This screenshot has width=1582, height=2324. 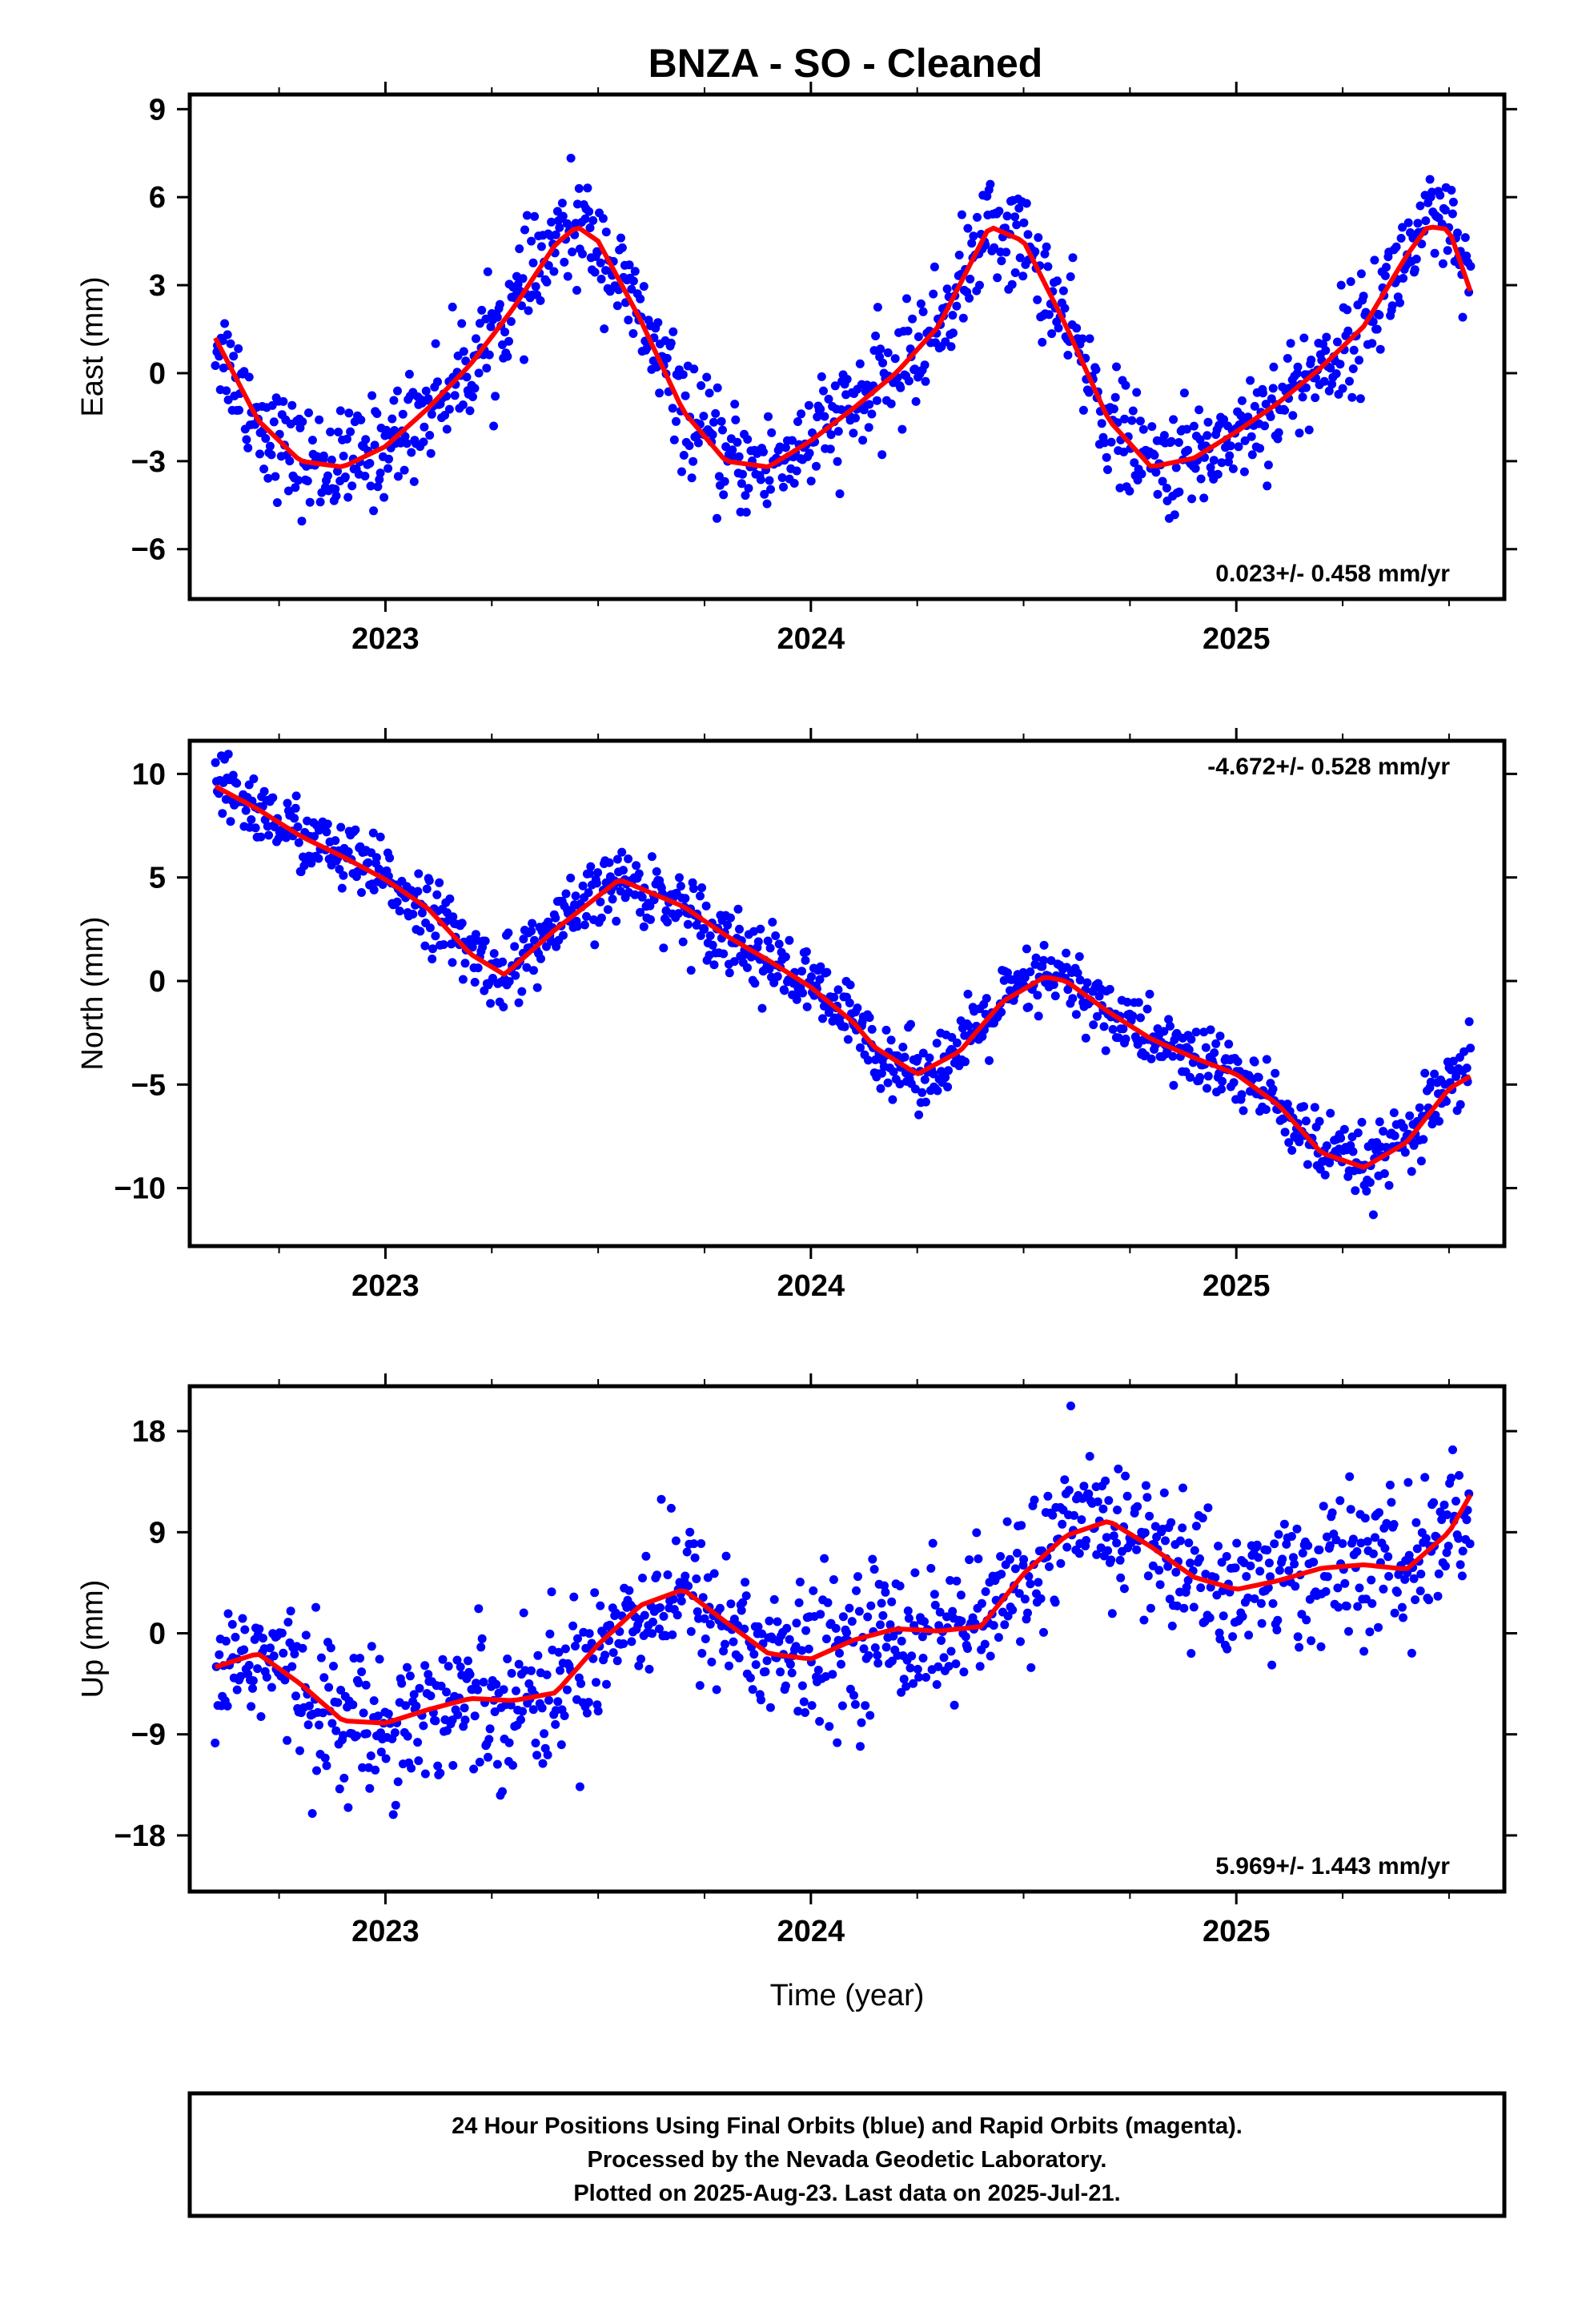 What do you see at coordinates (811, 639) in the screenshot?
I see `x-tick-label: 2024` at bounding box center [811, 639].